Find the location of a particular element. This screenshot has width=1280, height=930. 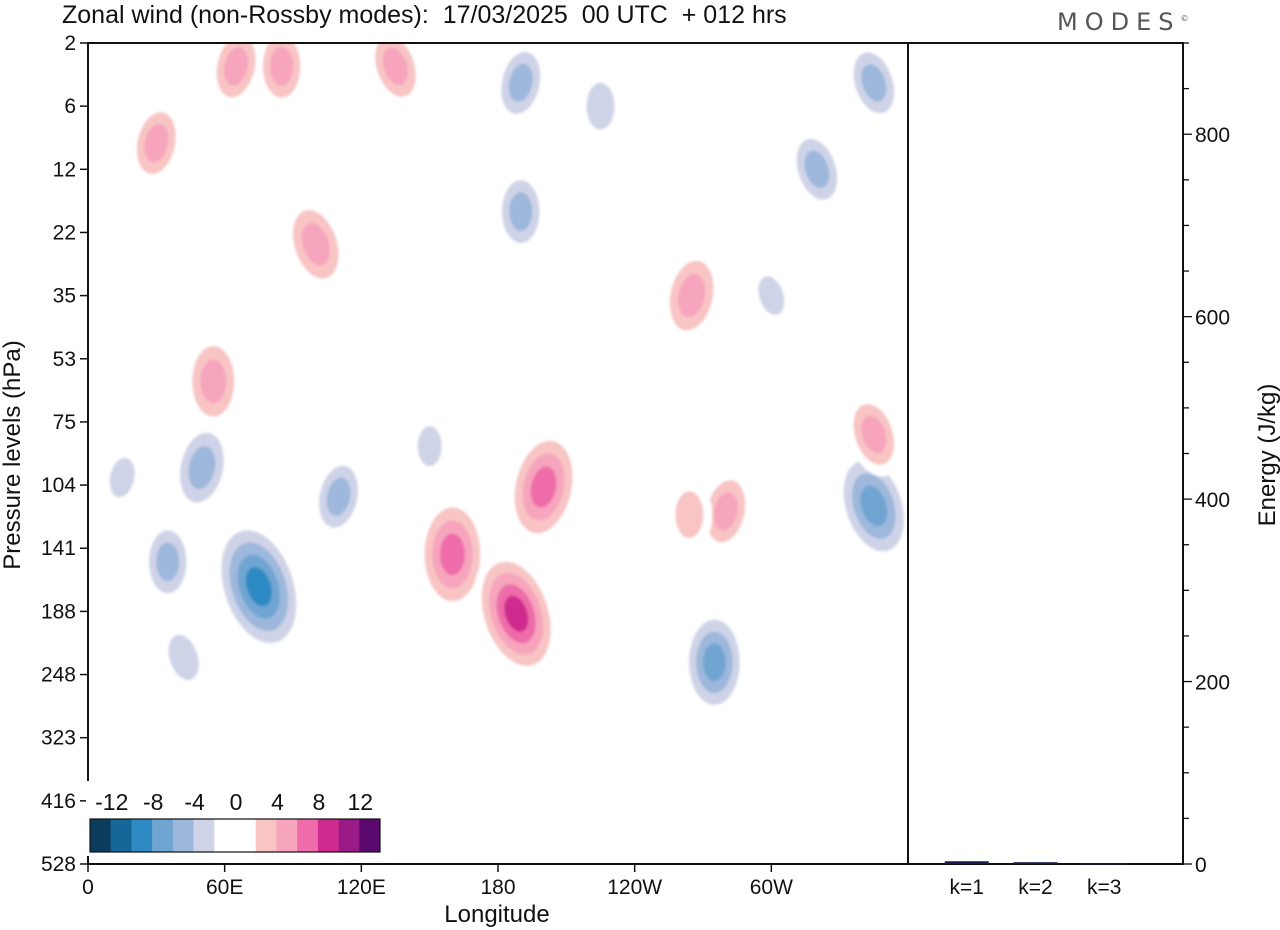

y-tick-label: 141 is located at coordinates (58, 548).